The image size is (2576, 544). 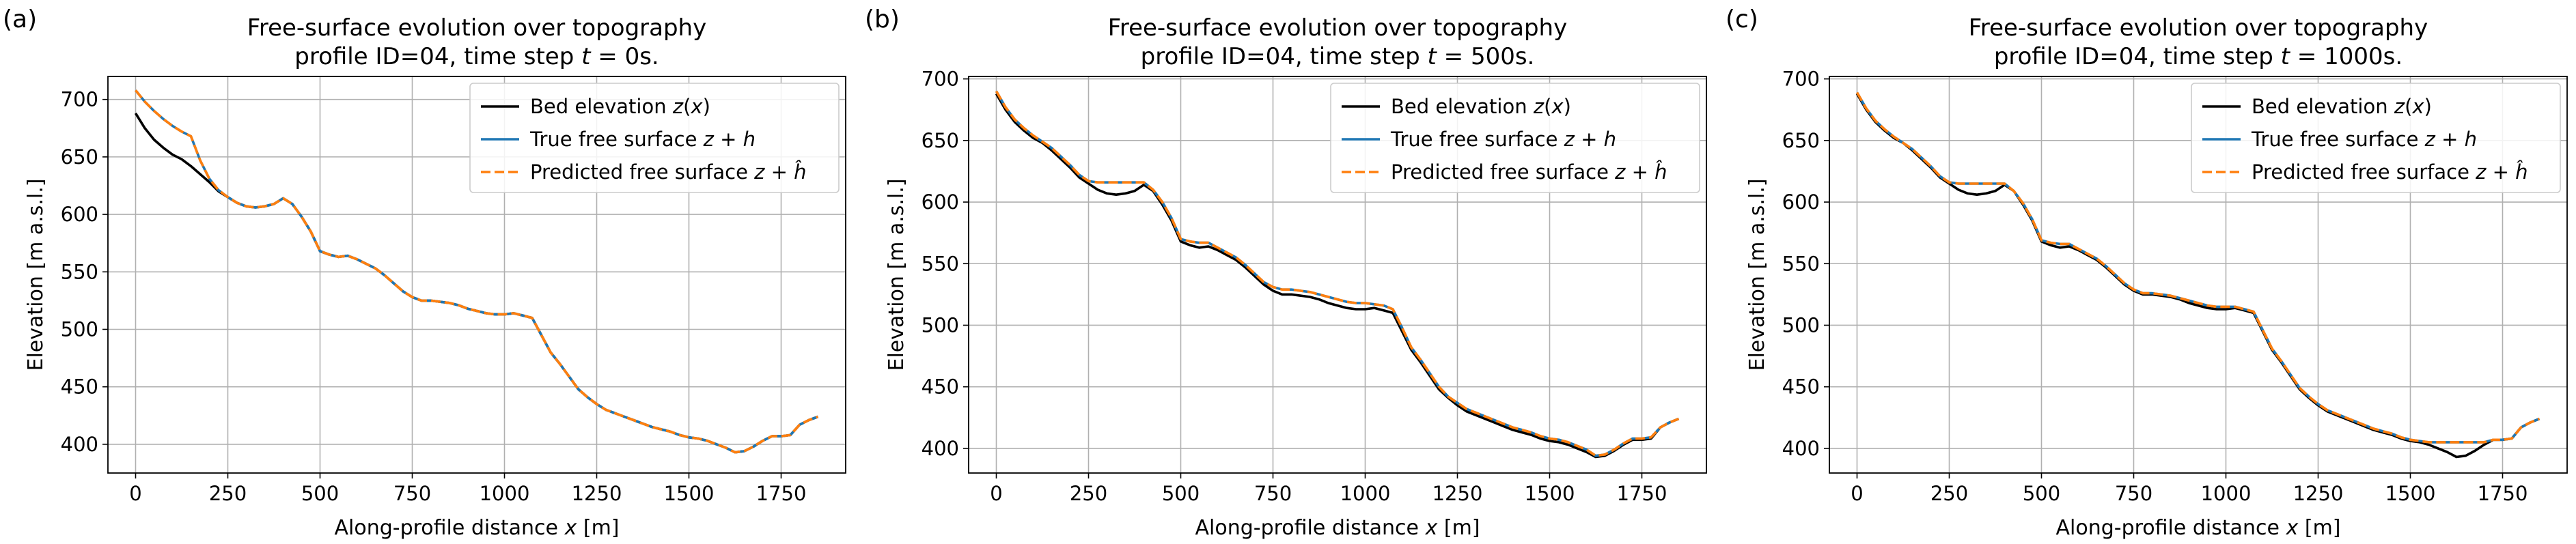 I want to click on panel-label: (a), so click(x=20, y=19).